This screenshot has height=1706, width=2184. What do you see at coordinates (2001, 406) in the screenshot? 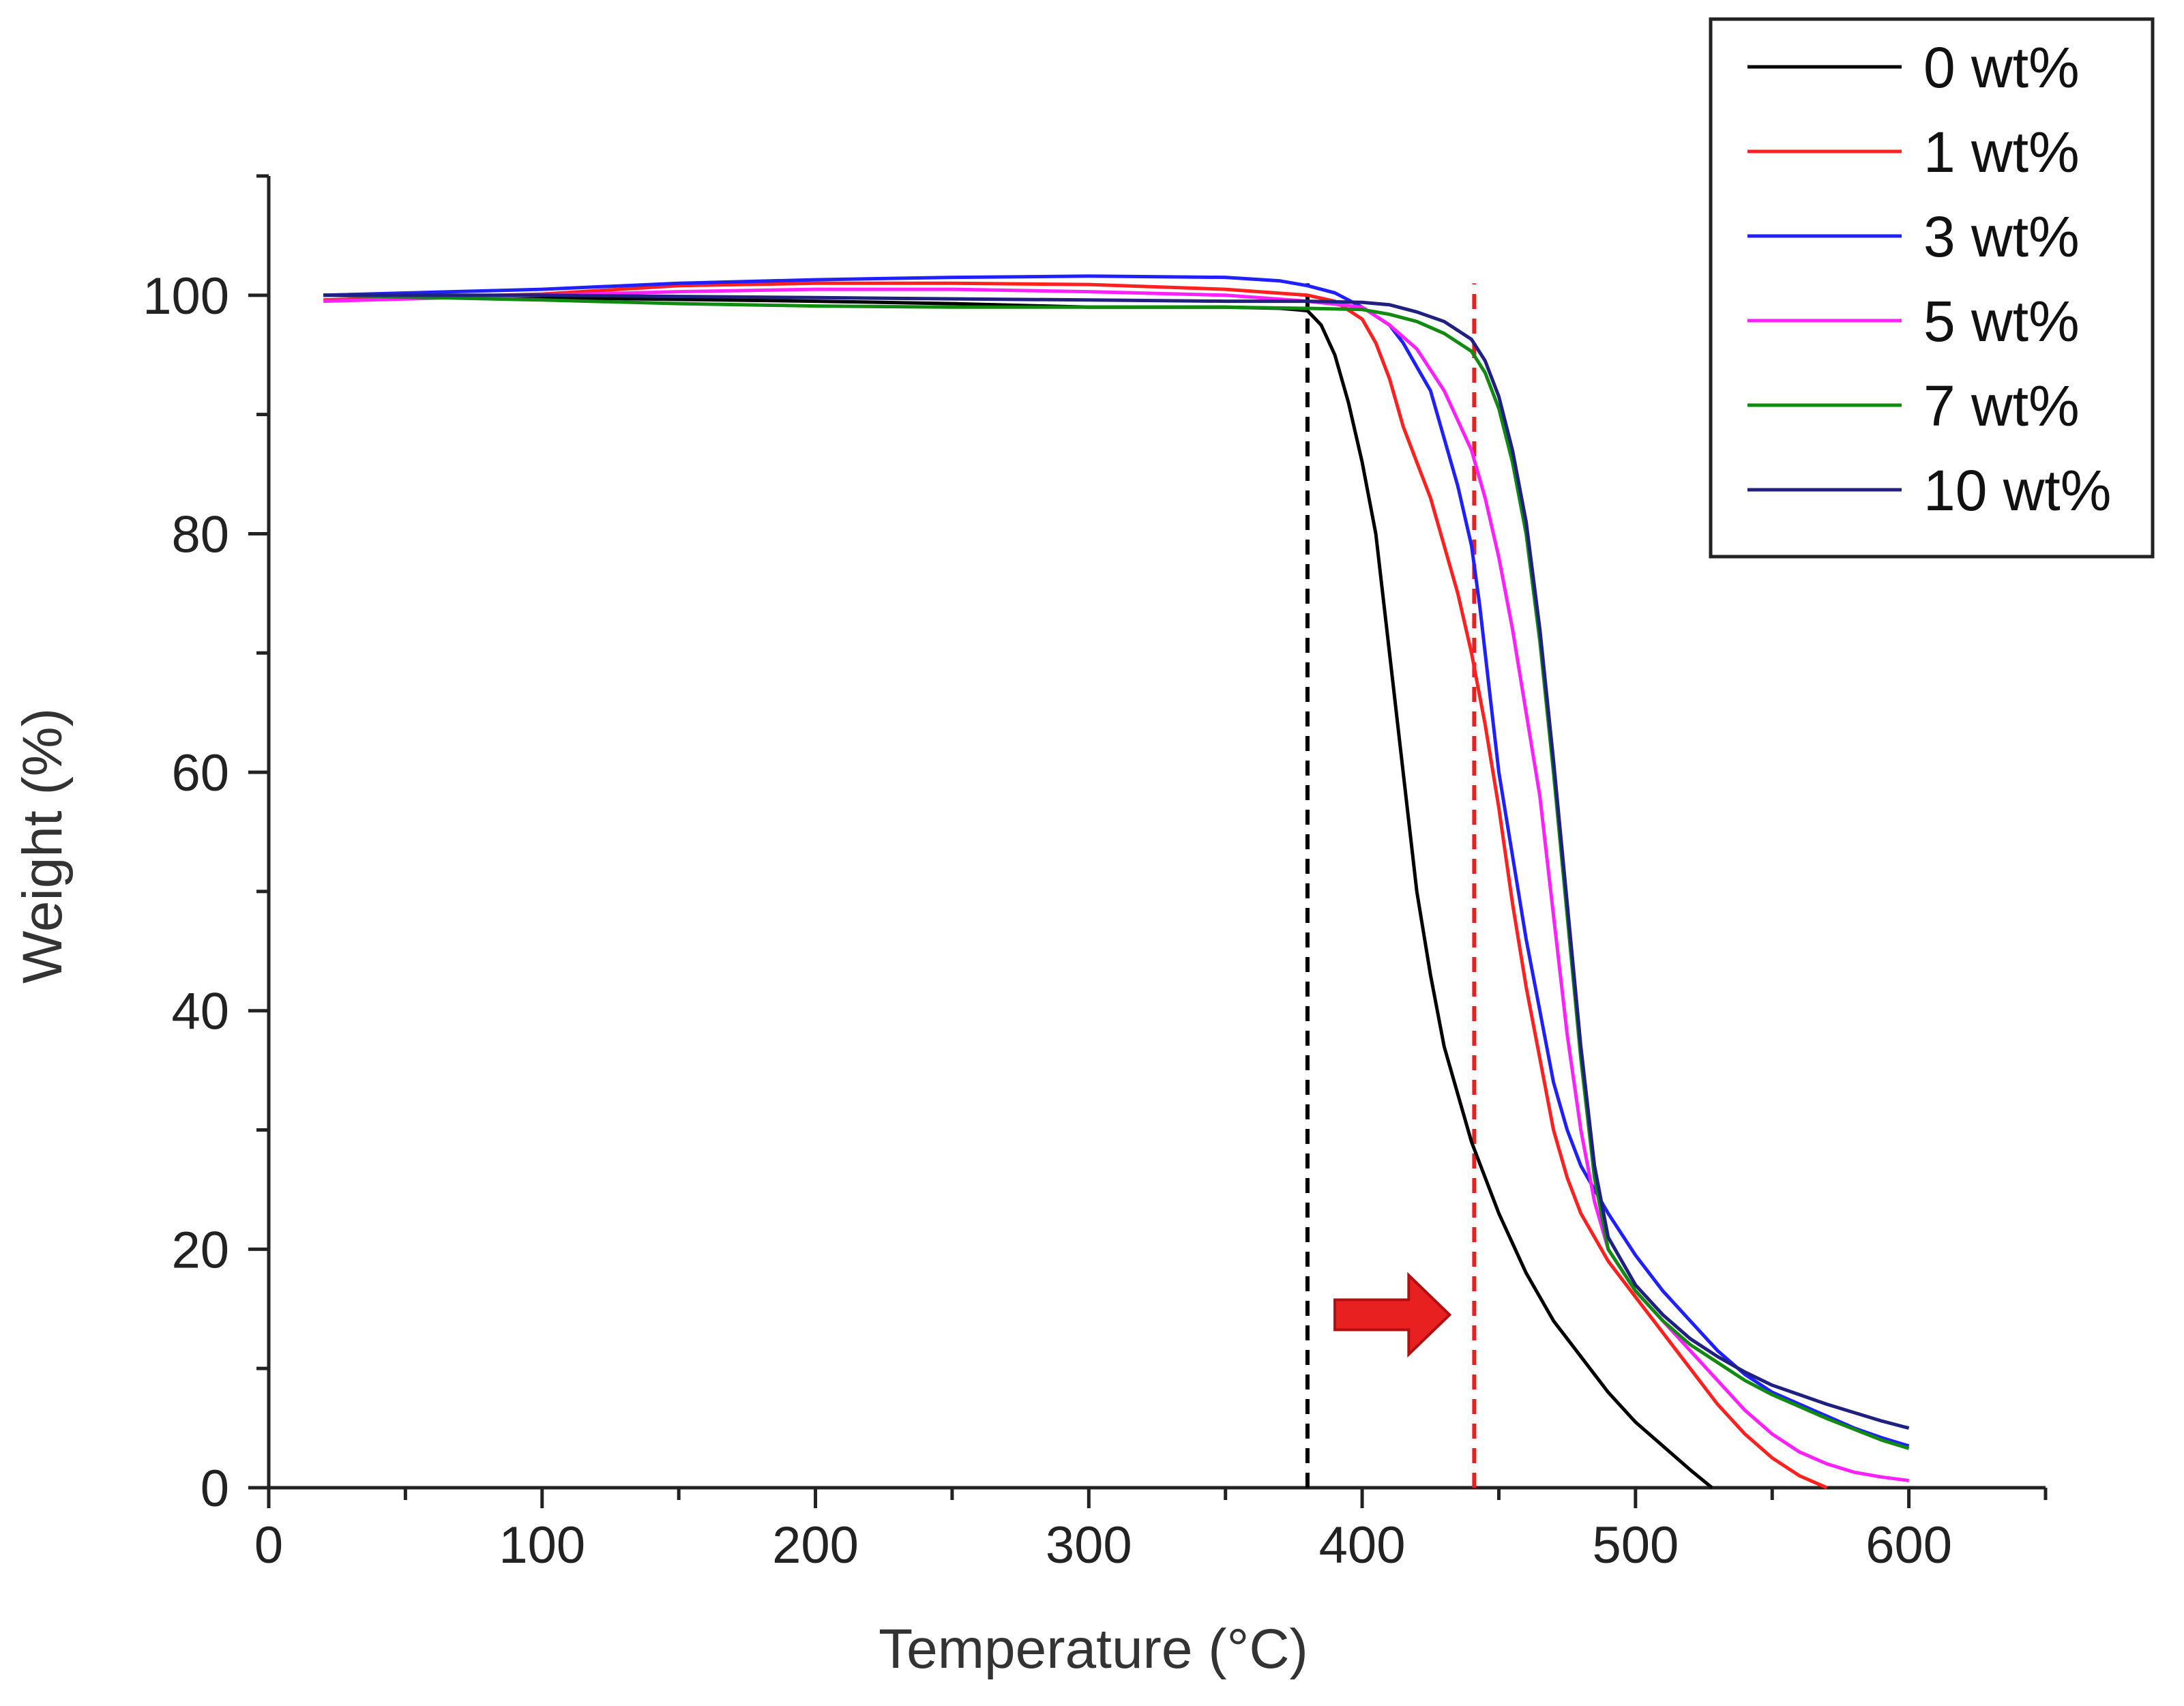
I see `legend-label: 7 wt%` at bounding box center [2001, 406].